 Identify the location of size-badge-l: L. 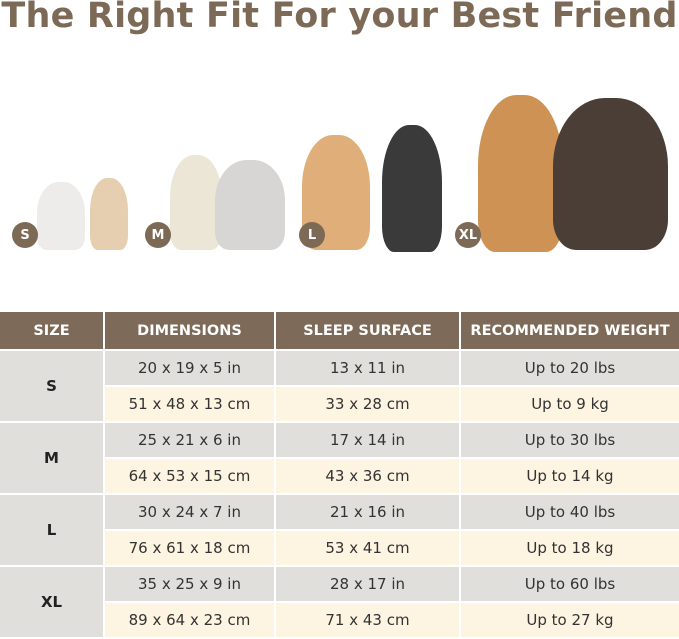
(312, 235).